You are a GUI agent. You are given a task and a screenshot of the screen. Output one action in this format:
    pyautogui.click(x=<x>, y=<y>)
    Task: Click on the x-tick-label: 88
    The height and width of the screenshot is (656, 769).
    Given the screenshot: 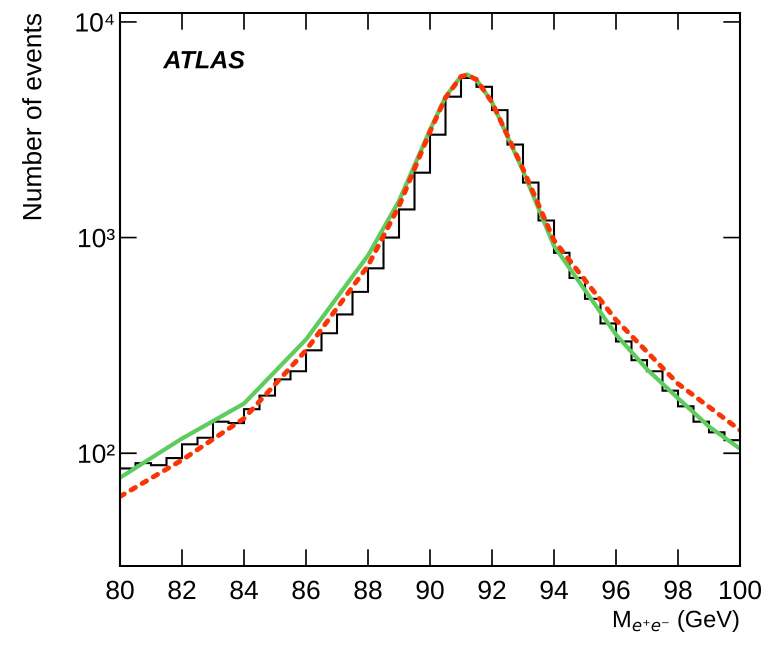 What is the action you would take?
    pyautogui.click(x=368, y=590)
    